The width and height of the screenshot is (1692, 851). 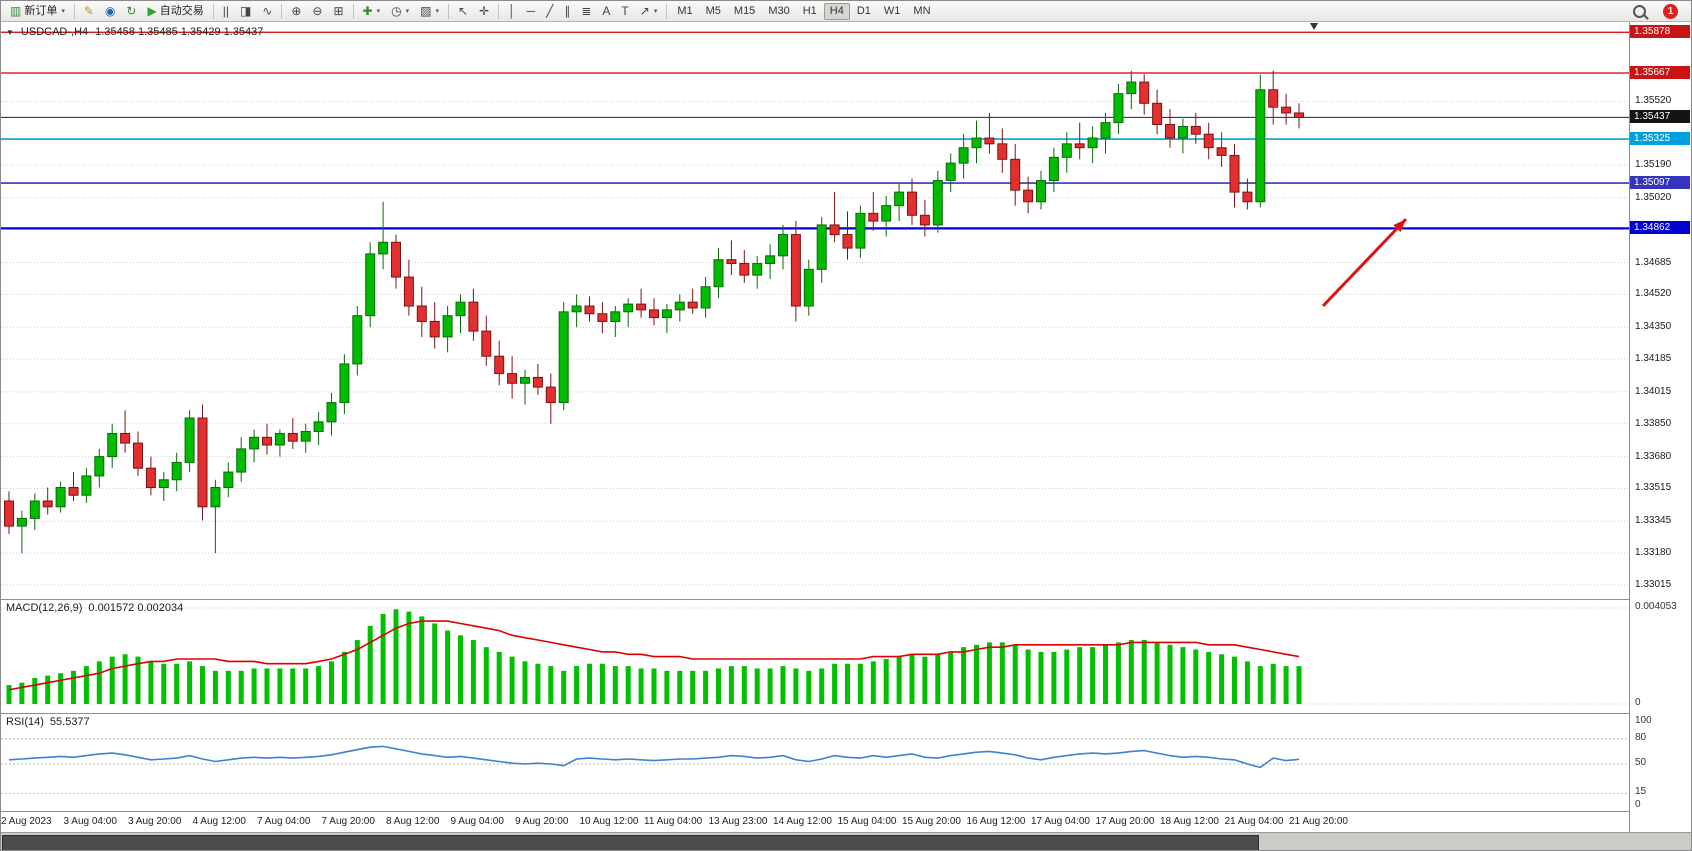 What do you see at coordinates (284, 821) in the screenshot?
I see `time-axis-label: 7 Aug 04:00` at bounding box center [284, 821].